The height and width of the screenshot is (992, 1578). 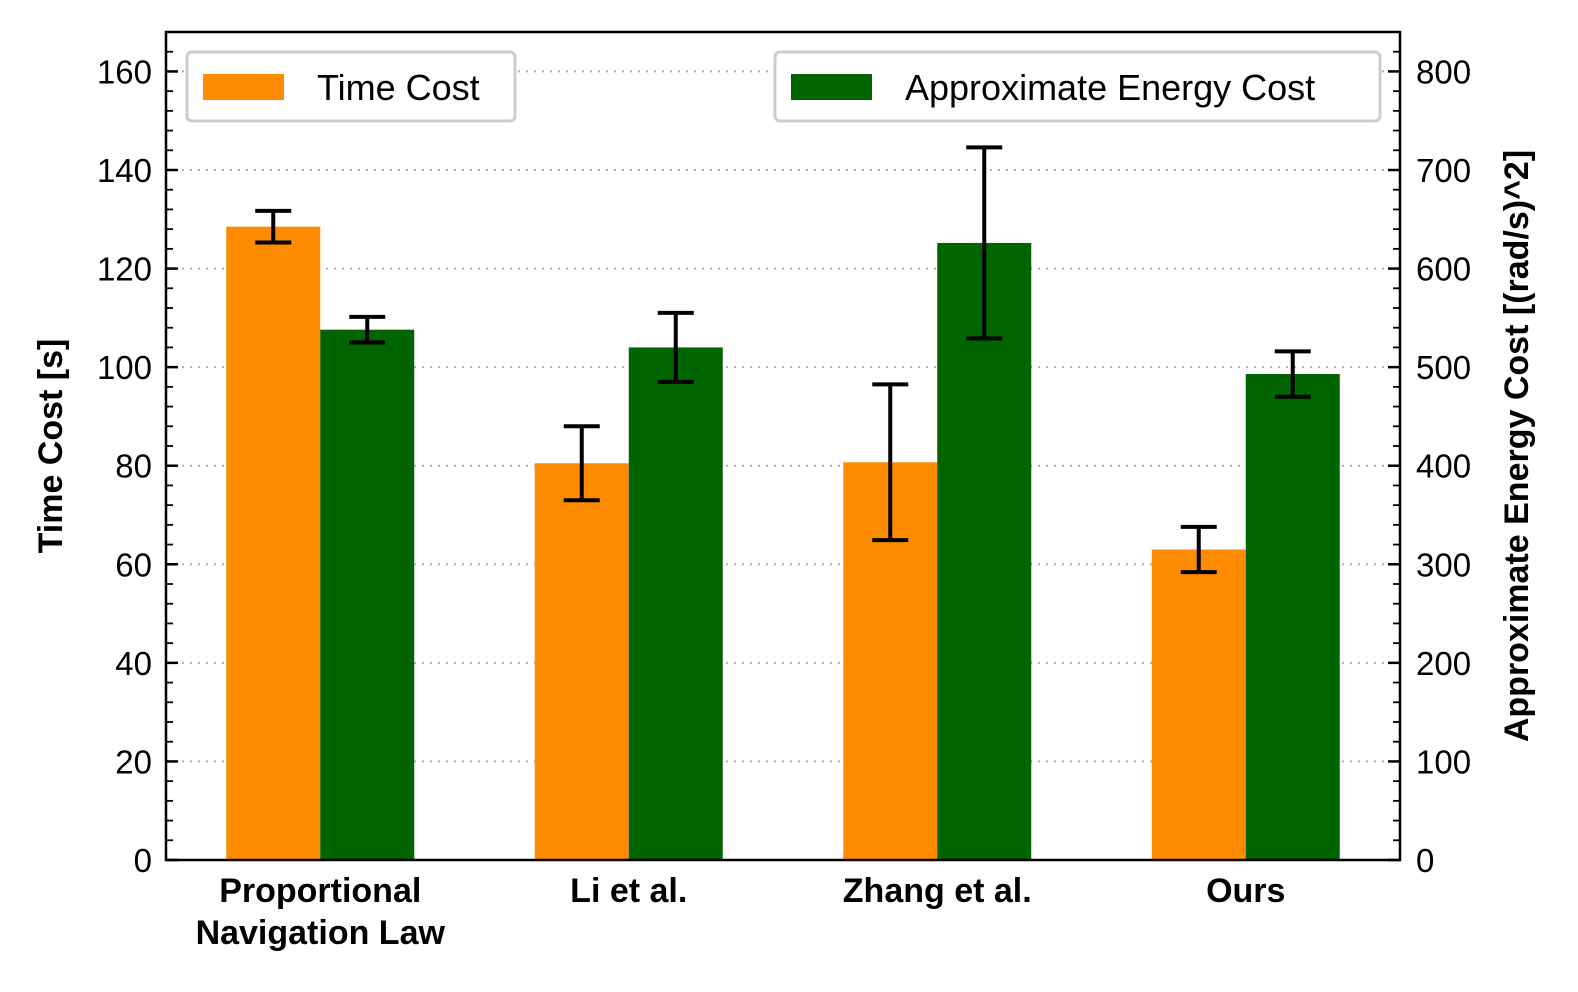 I want to click on y-tick-label: 160, so click(x=124, y=71).